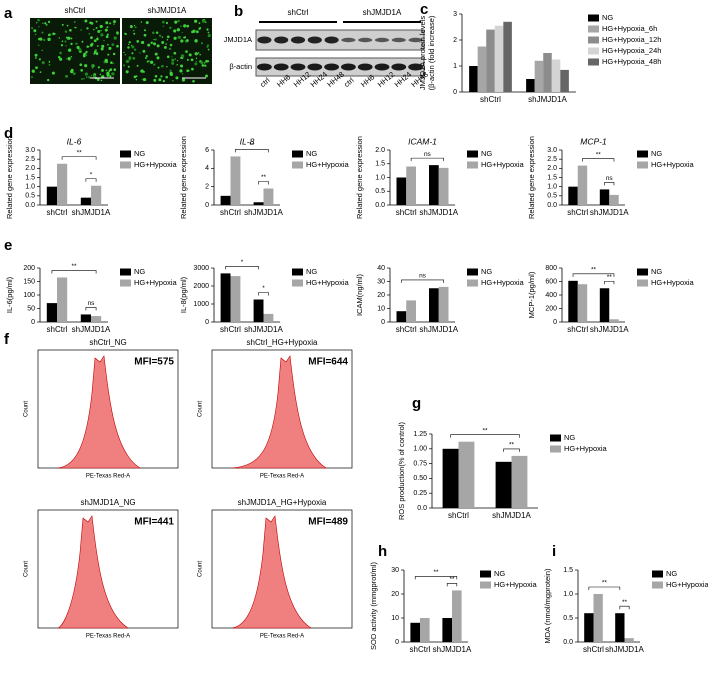 The width and height of the screenshot is (708, 677). I want to click on bracket-label: *, so click(91, 174).